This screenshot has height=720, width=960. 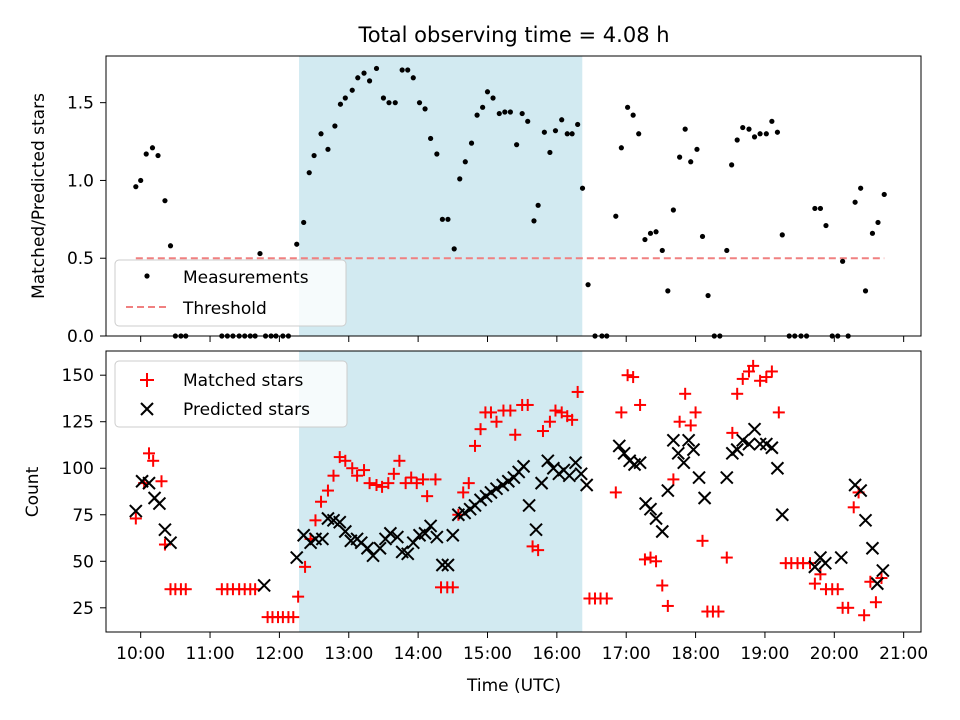 What do you see at coordinates (246, 278) in the screenshot?
I see `legend-measurements-label: Measurements` at bounding box center [246, 278].